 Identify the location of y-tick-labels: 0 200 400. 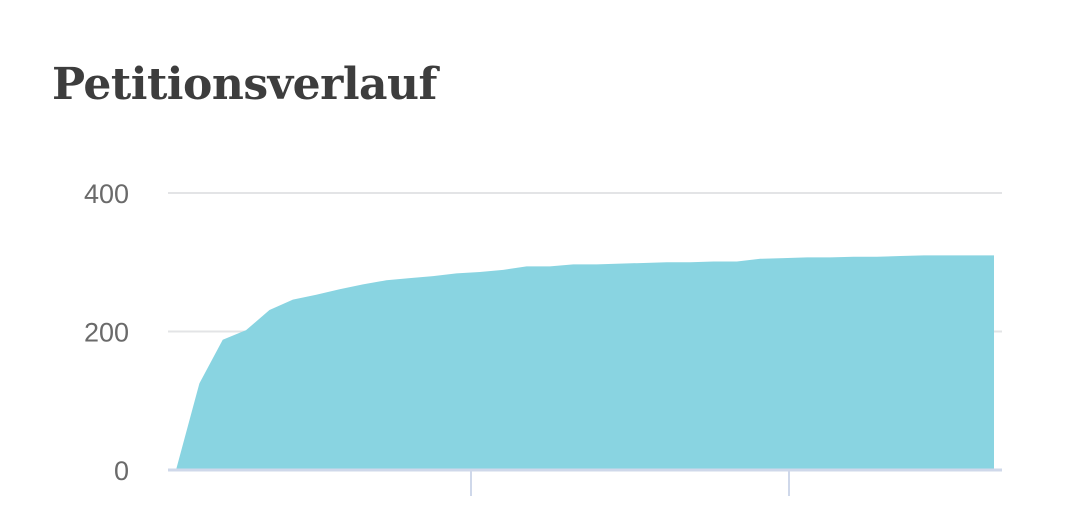
(106, 332).